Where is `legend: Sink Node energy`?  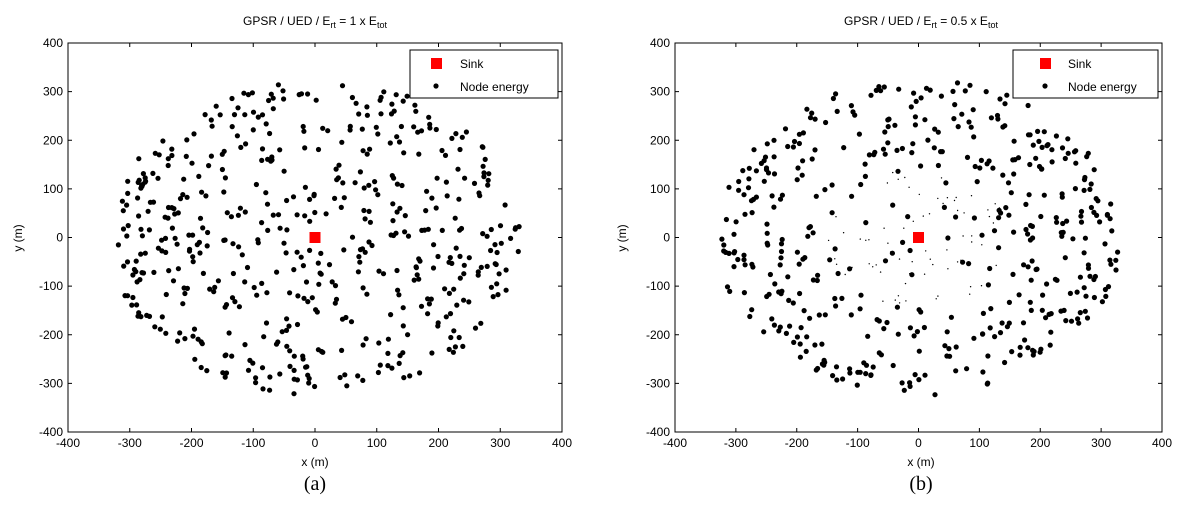
legend: Sink Node energy is located at coordinates (1085, 74).